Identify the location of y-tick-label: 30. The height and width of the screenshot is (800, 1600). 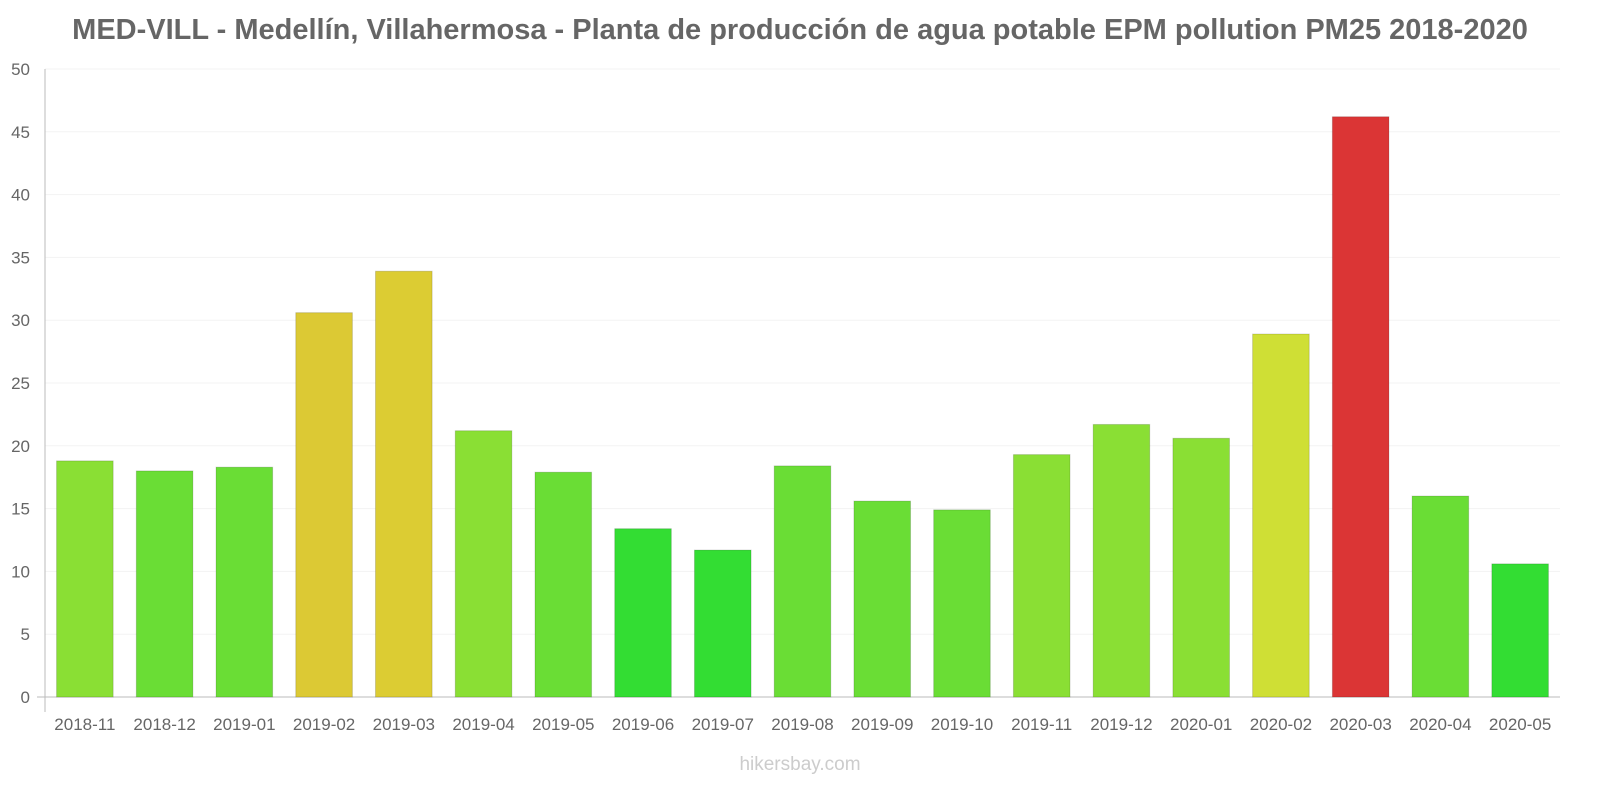
(20, 320).